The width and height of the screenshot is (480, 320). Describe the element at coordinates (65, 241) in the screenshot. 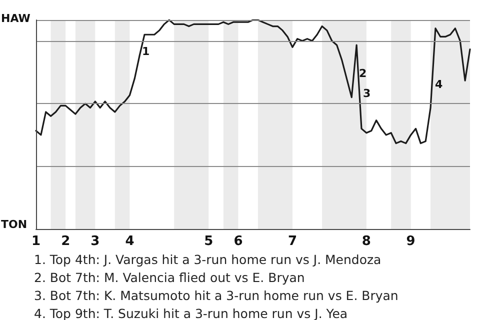

I see `x-tick-label: 2` at that location.